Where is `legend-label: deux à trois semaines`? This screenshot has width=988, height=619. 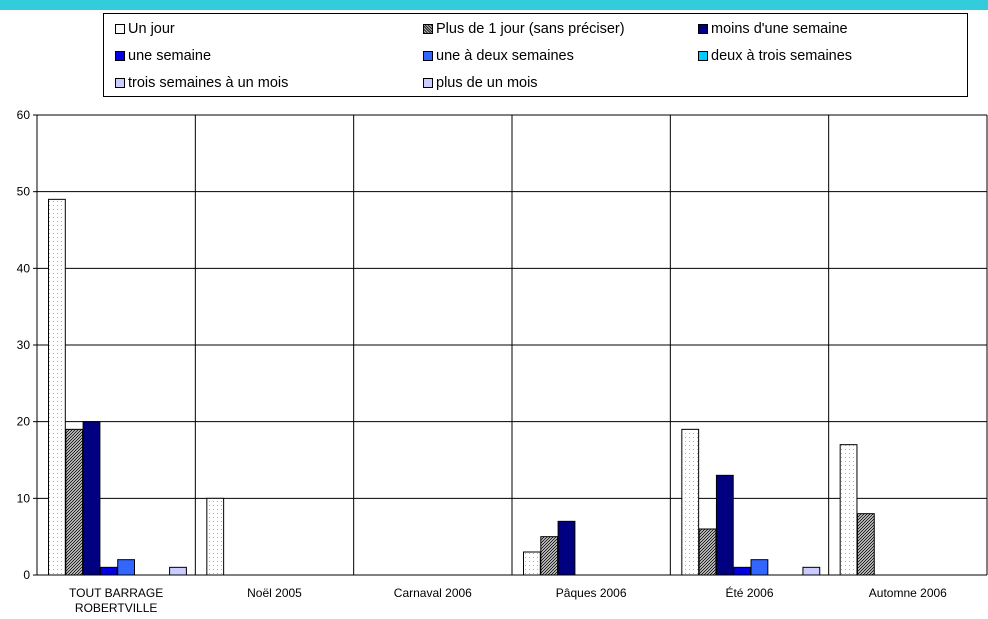 legend-label: deux à trois semaines is located at coordinates (782, 56).